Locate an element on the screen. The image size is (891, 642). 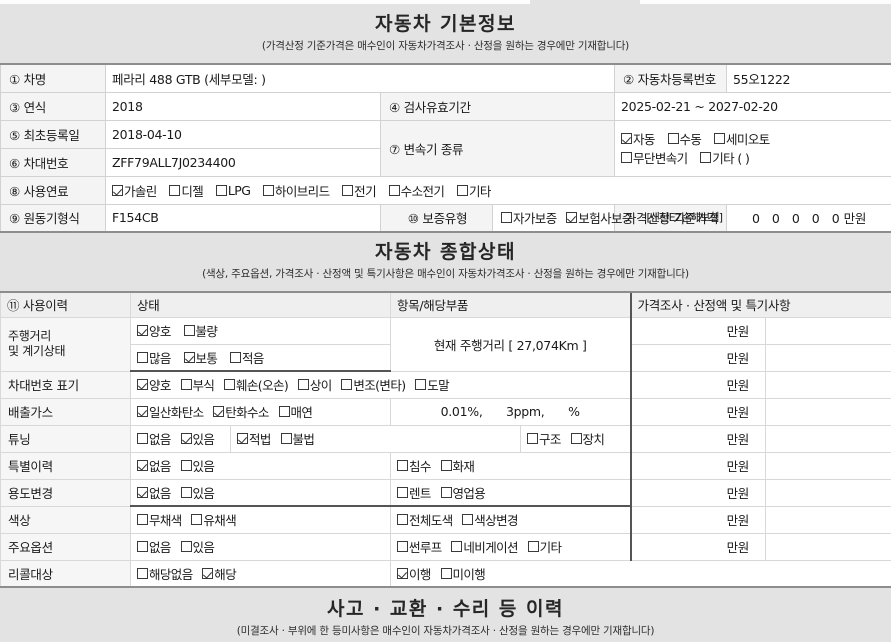
fuel-option-electric: 전기 is located at coordinates (359, 190).